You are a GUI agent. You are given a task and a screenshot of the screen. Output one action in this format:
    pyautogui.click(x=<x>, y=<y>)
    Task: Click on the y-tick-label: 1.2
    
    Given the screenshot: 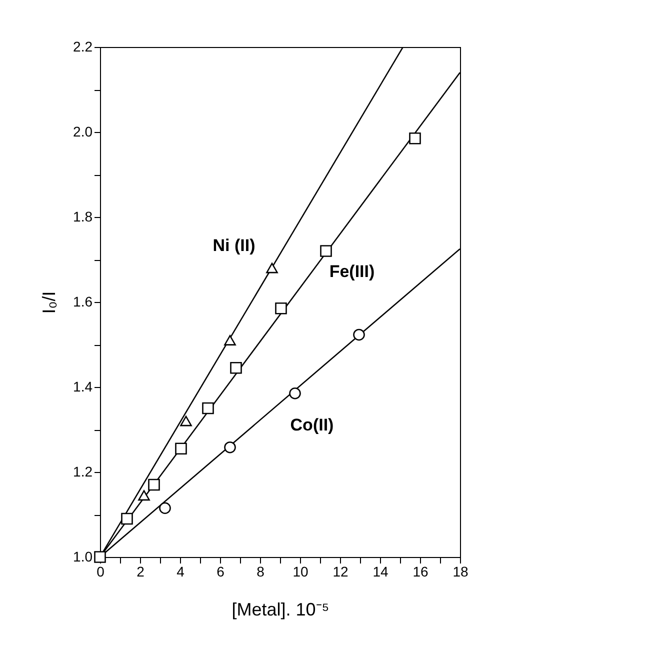 What is the action you would take?
    pyautogui.click(x=83, y=472)
    